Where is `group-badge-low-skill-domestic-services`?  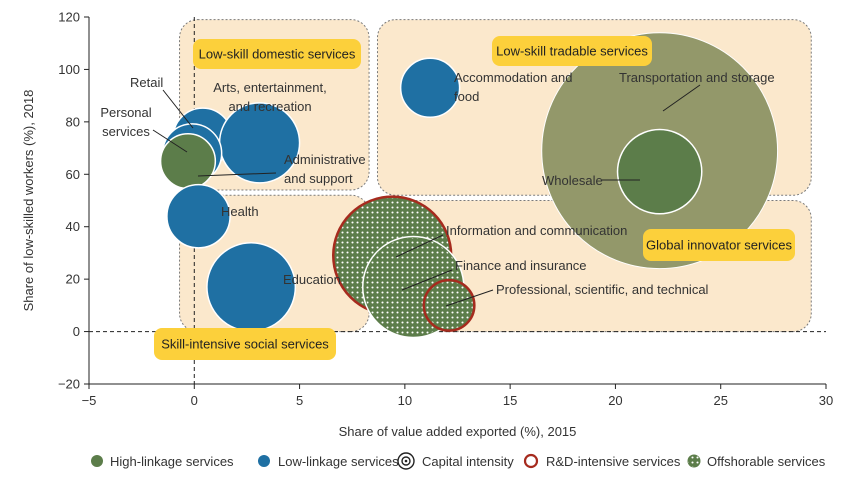
group-badge-low-skill-domestic-services is located at coordinates (277, 54).